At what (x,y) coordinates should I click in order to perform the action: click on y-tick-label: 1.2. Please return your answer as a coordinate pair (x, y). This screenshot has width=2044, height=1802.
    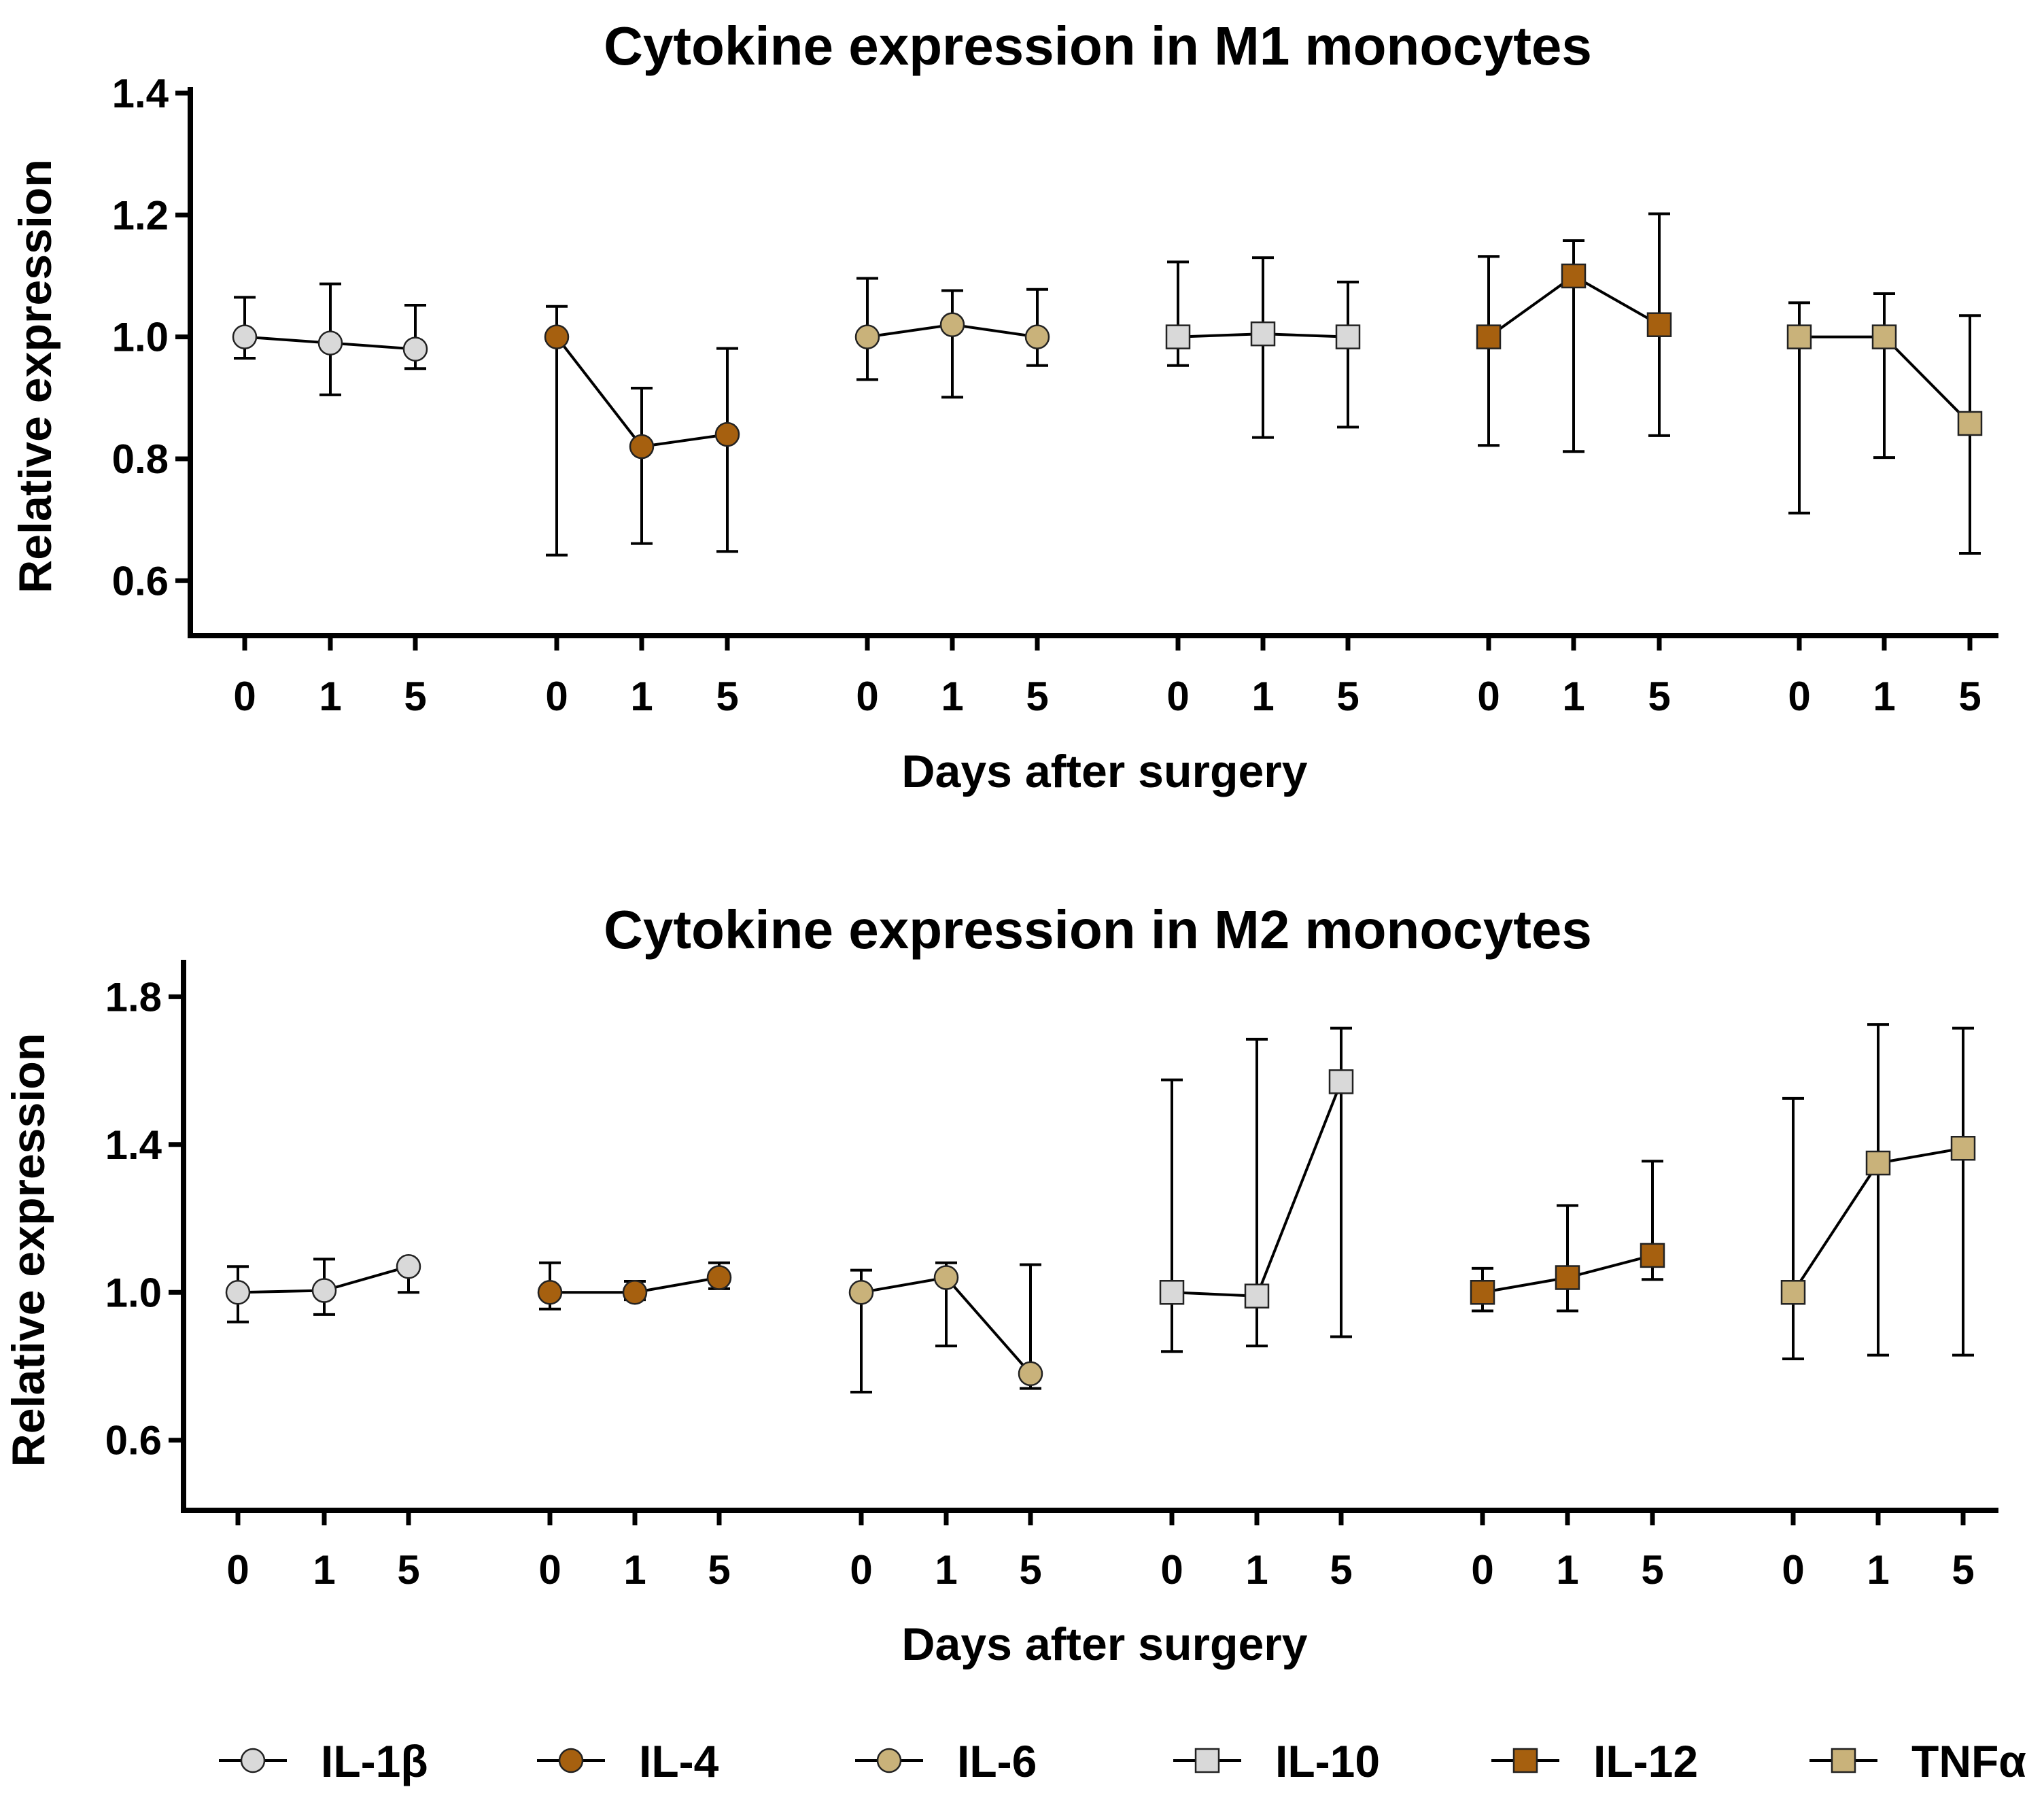
    Looking at the image, I should click on (140, 215).